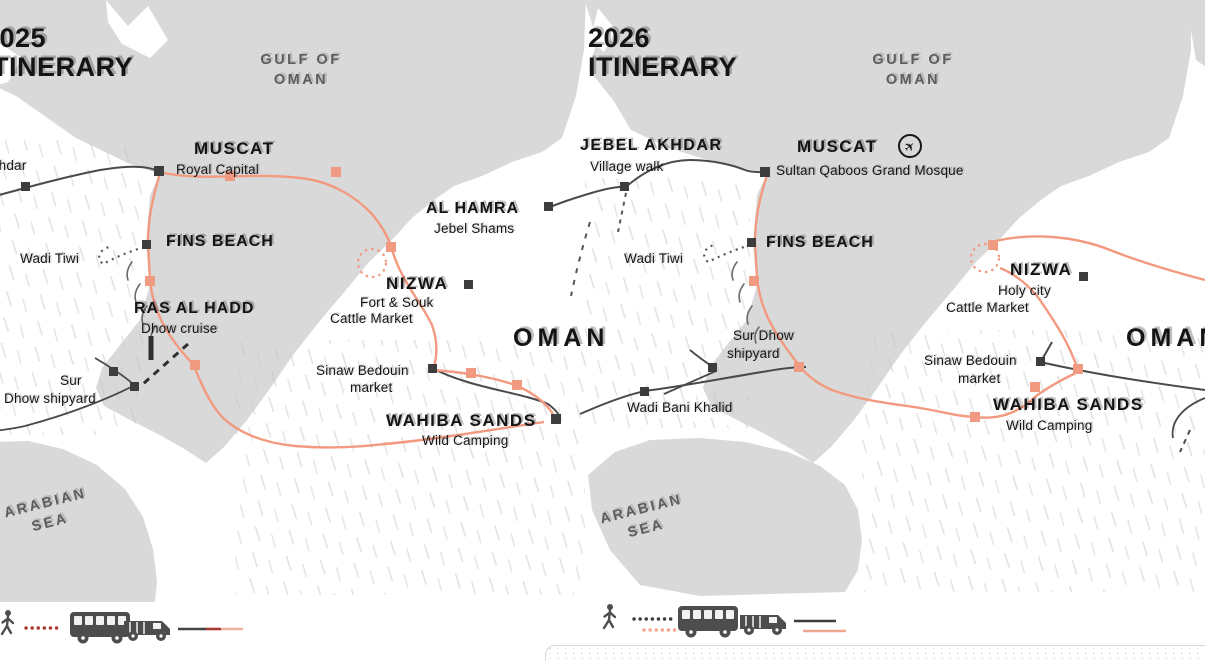 This screenshot has width=1205, height=661. Describe the element at coordinates (1039, 318) in the screenshot. I see `route-2026-wahiba-nizwa` at that location.